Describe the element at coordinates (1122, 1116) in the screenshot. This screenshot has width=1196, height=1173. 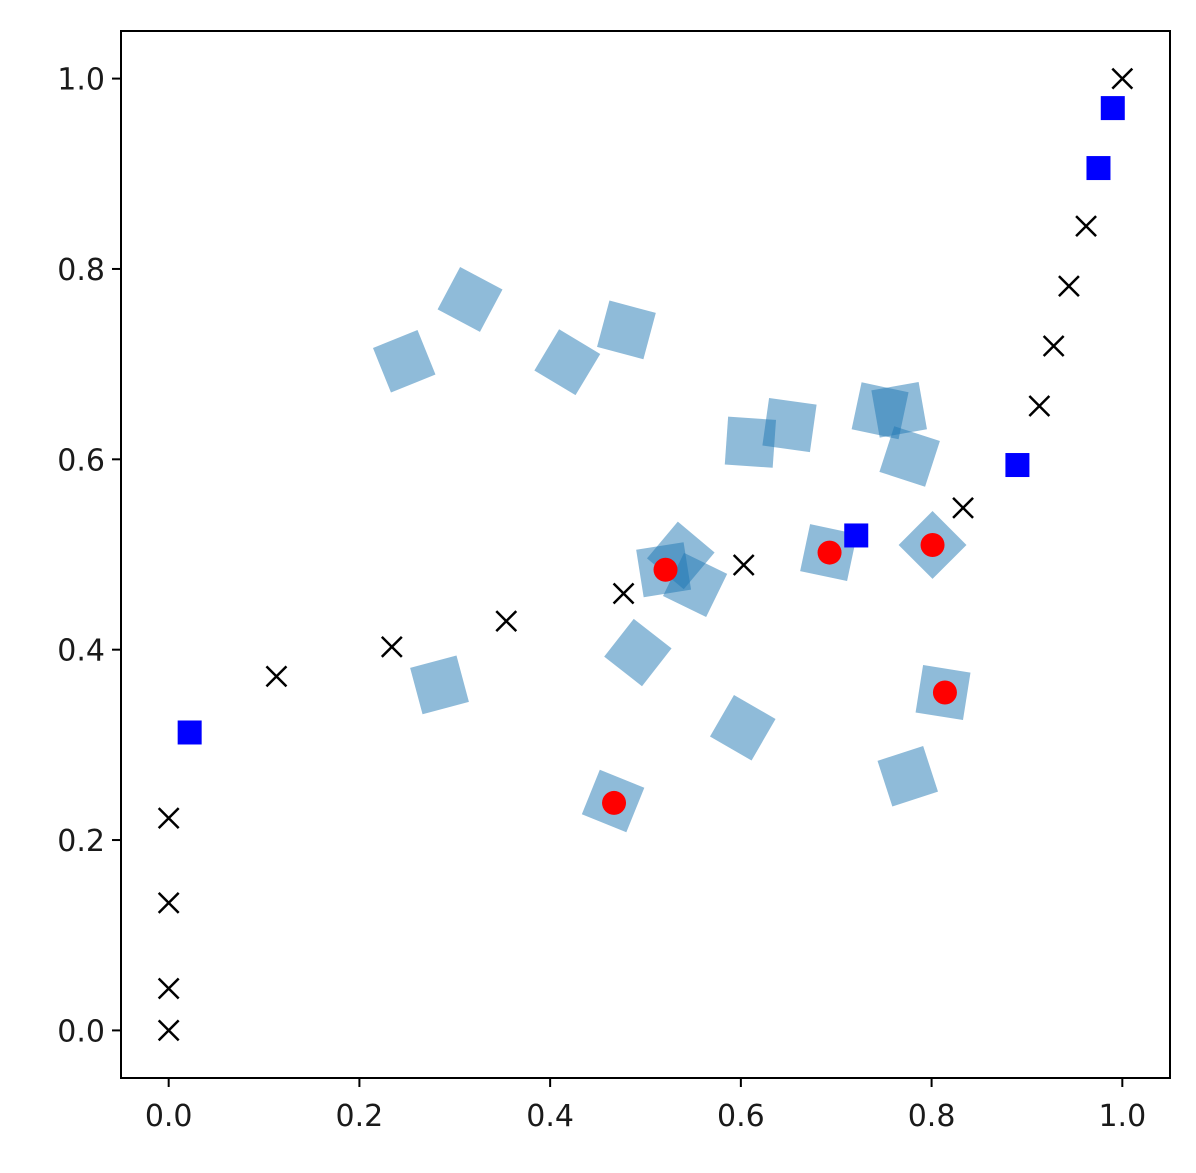
I see `x-tick-label: 1.0` at that location.